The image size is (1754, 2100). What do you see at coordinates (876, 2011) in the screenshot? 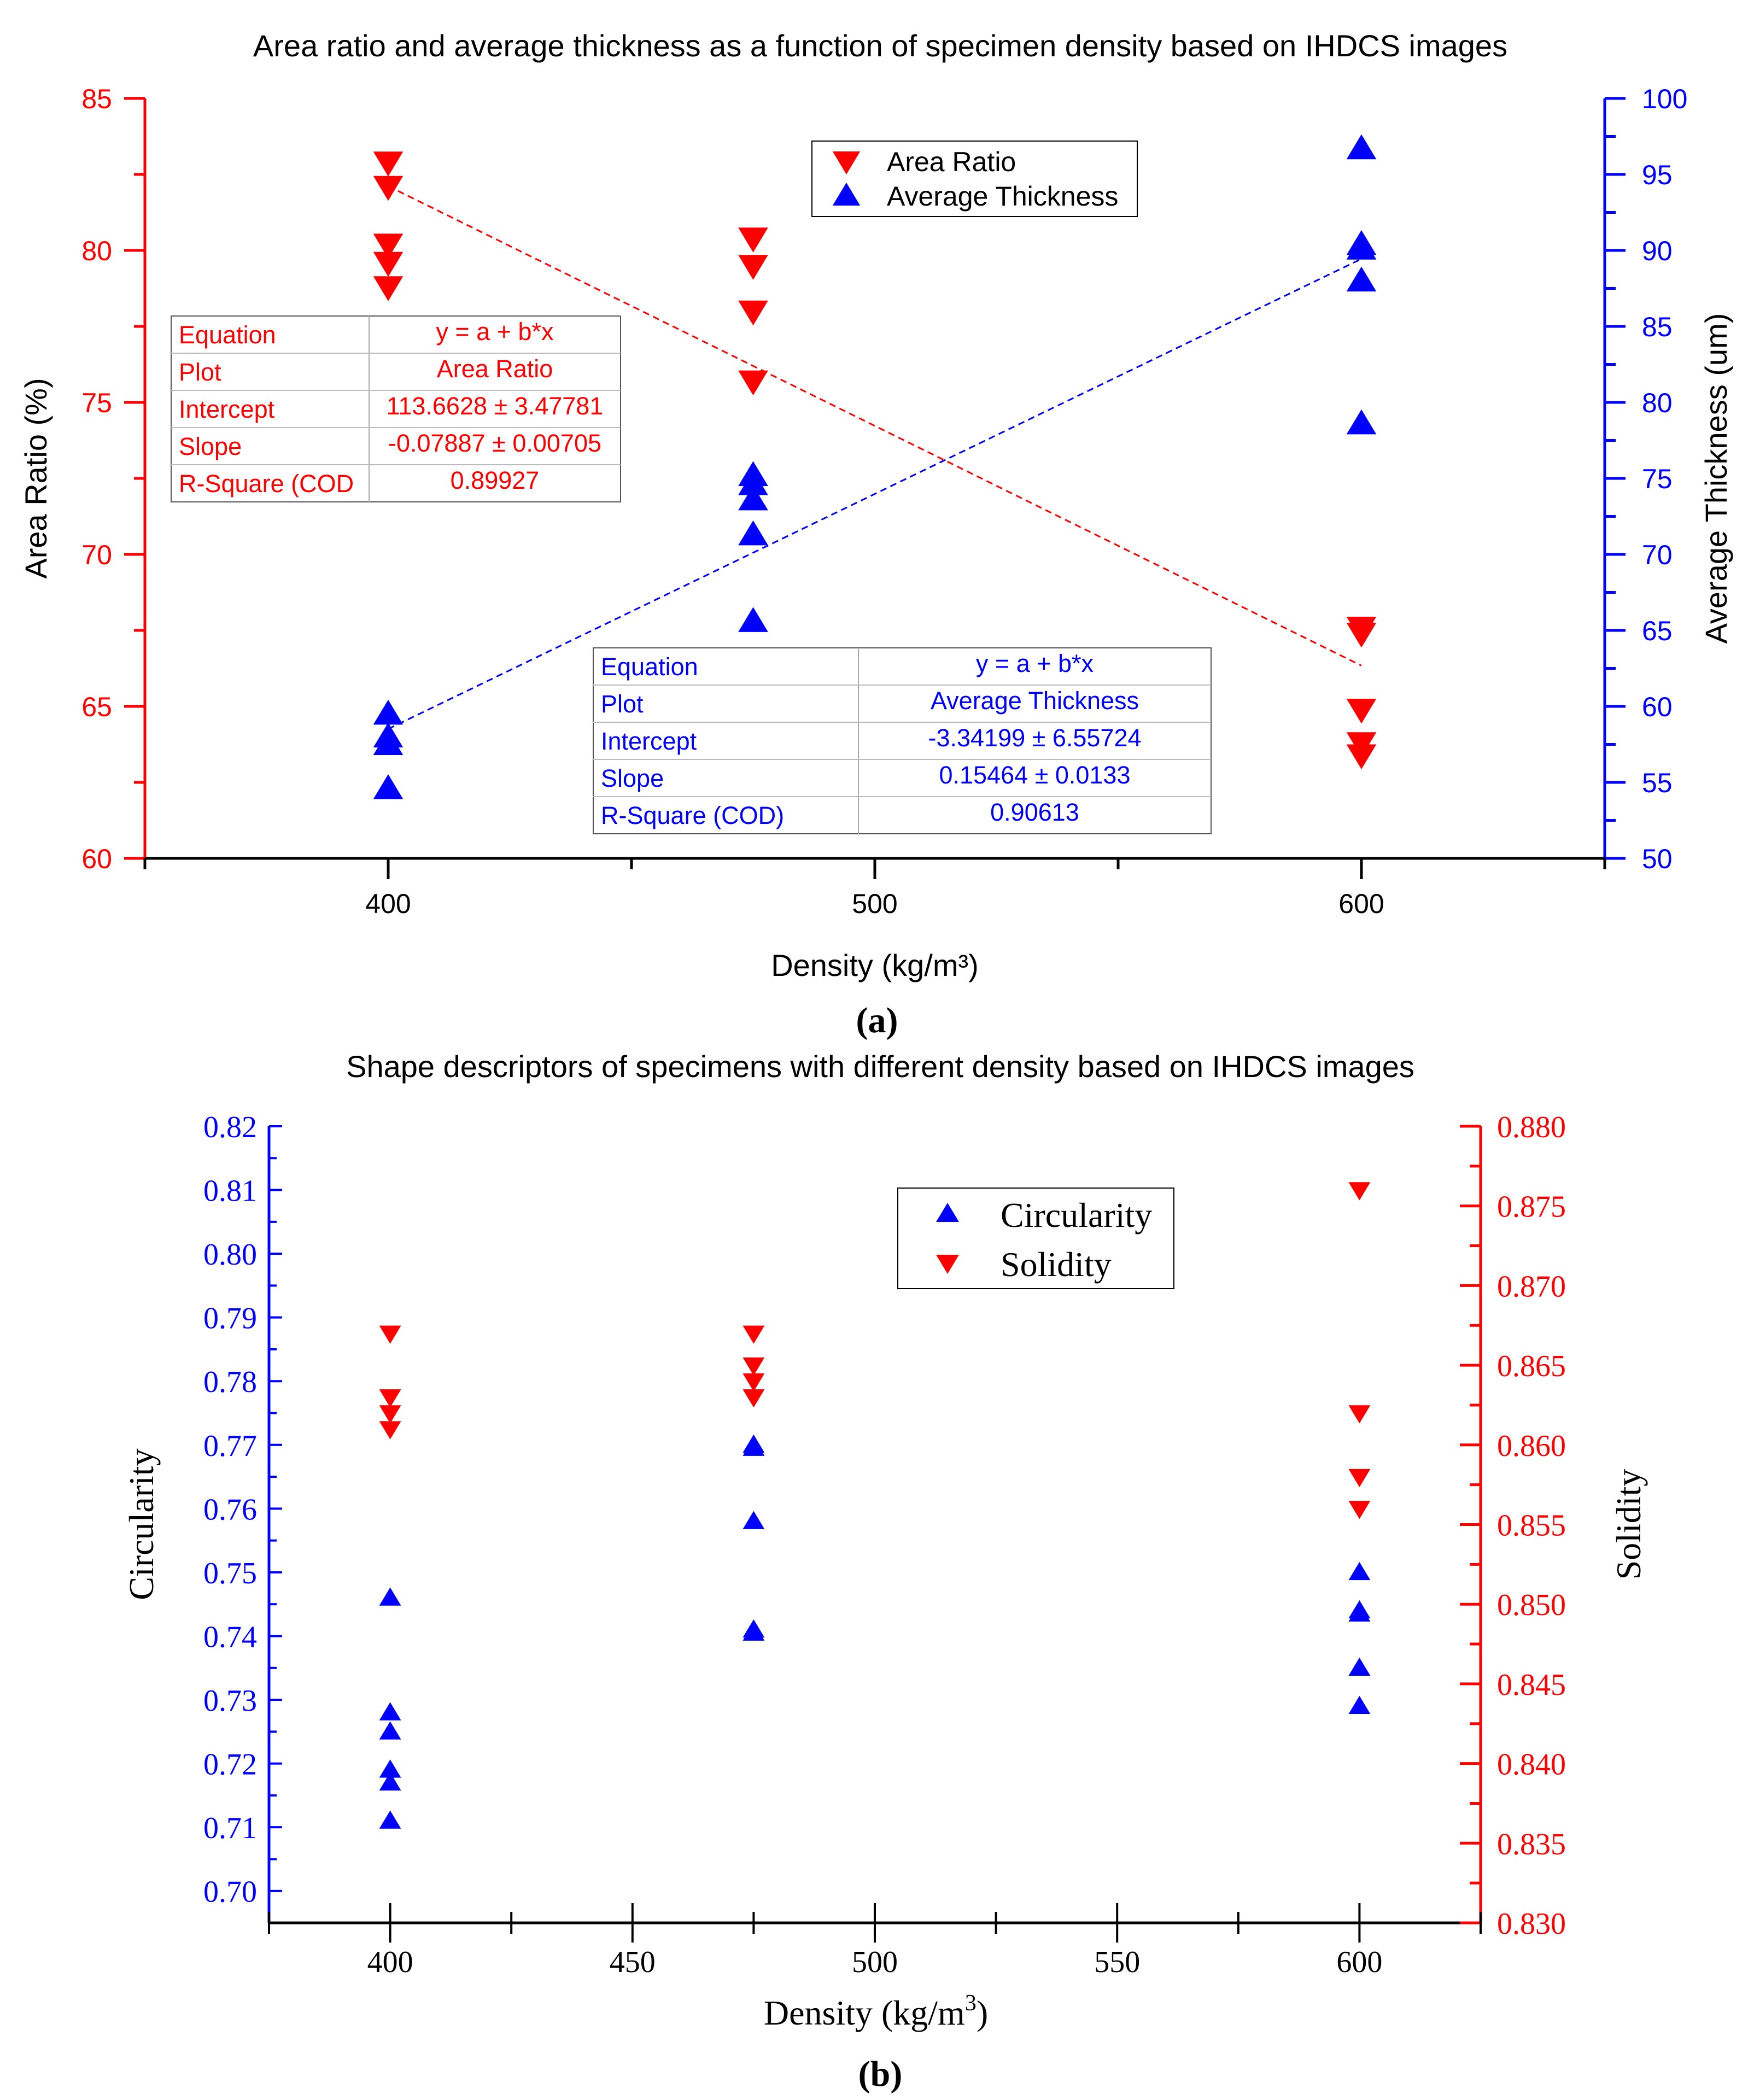
I see `x-axis-label: Density (kg/m3)` at bounding box center [876, 2011].